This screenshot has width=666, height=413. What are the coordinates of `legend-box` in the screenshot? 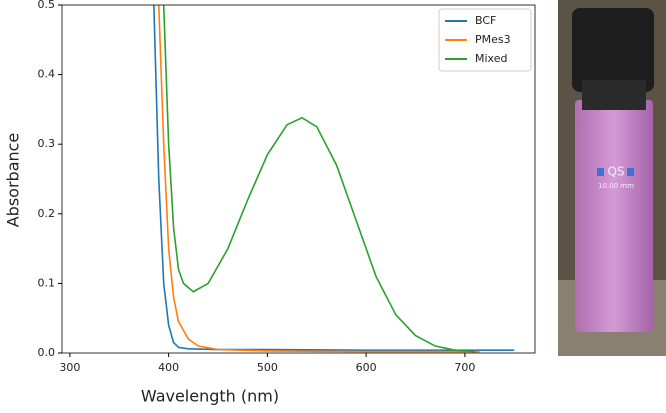 It's located at (485, 40).